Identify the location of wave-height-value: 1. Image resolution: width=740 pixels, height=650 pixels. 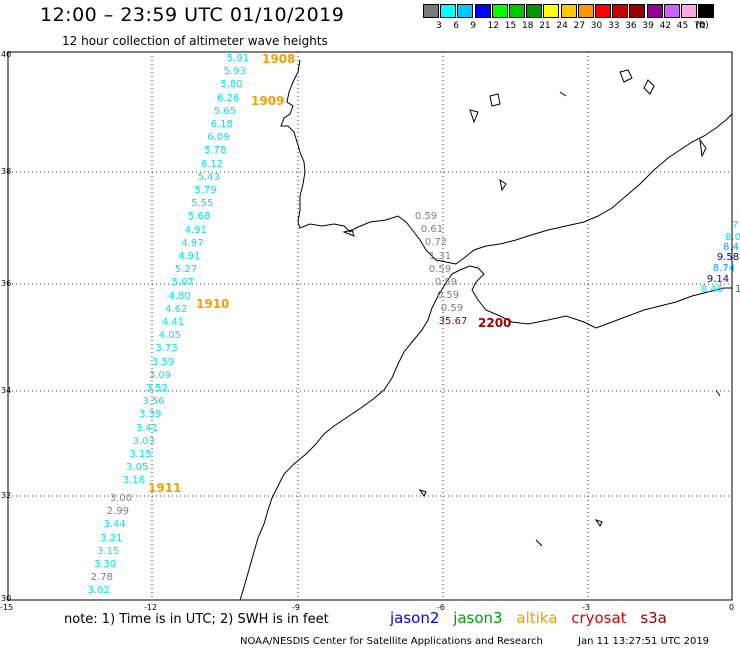
(737, 289).